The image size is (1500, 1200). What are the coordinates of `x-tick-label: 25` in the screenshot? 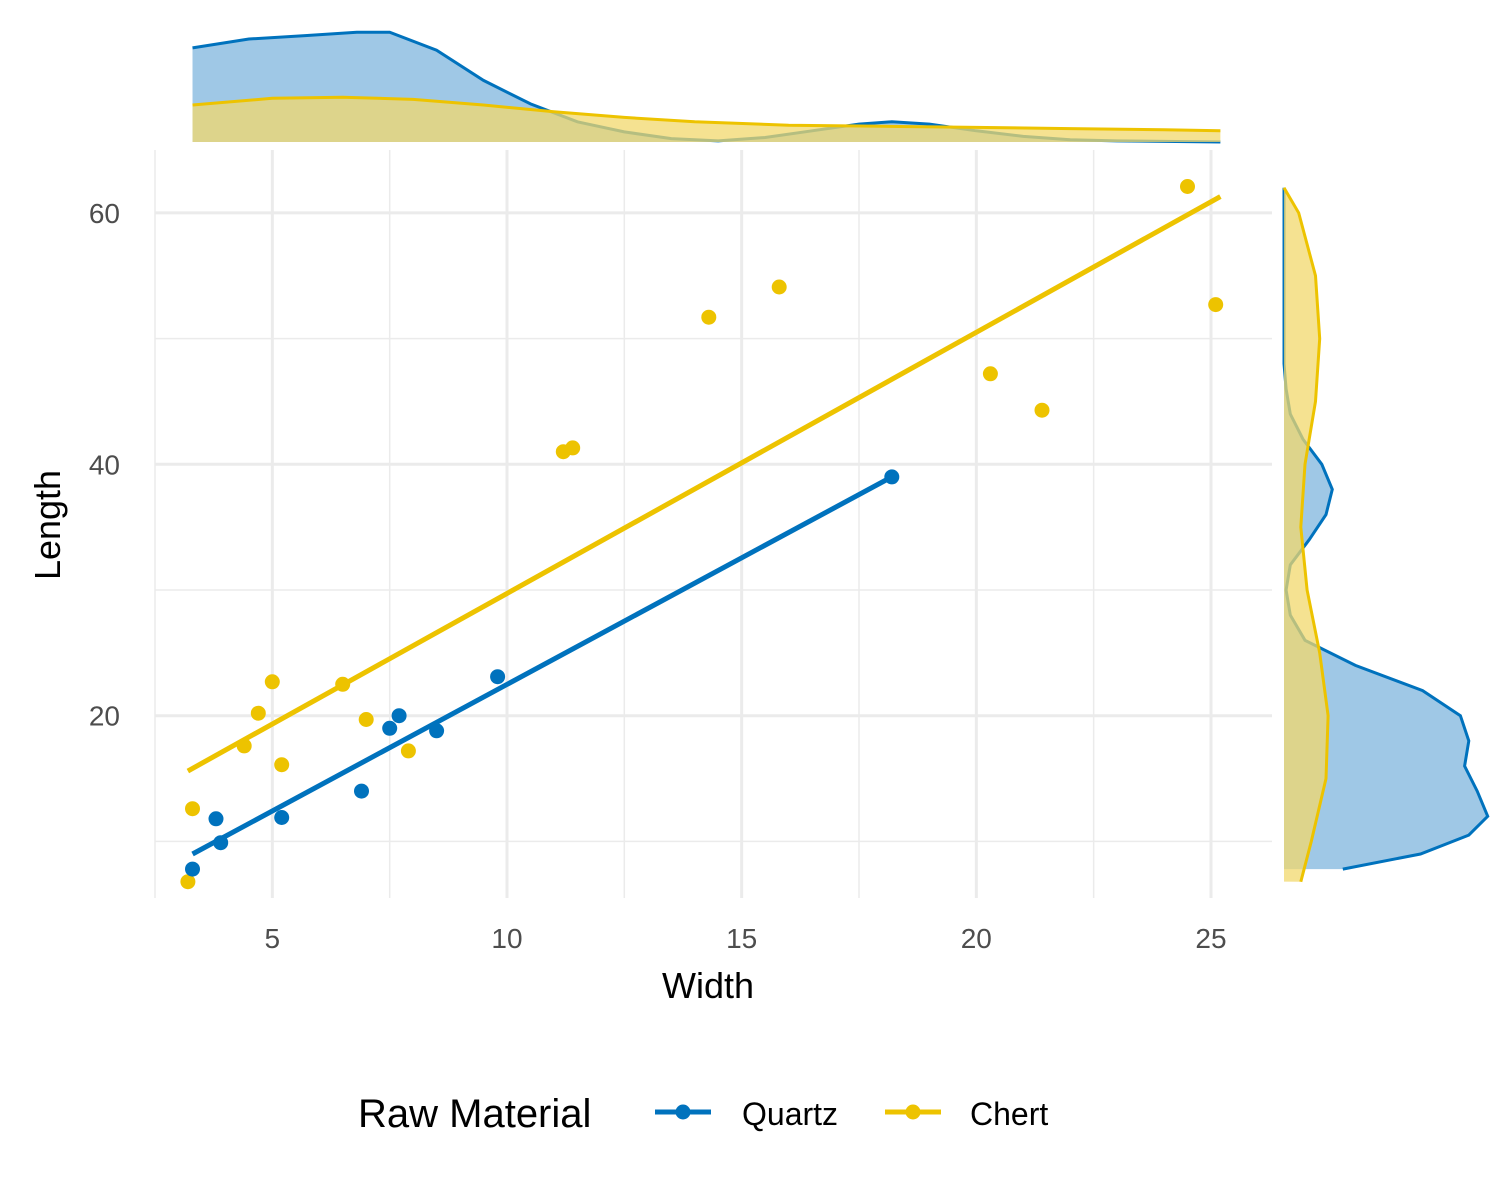 It's located at (1210, 938).